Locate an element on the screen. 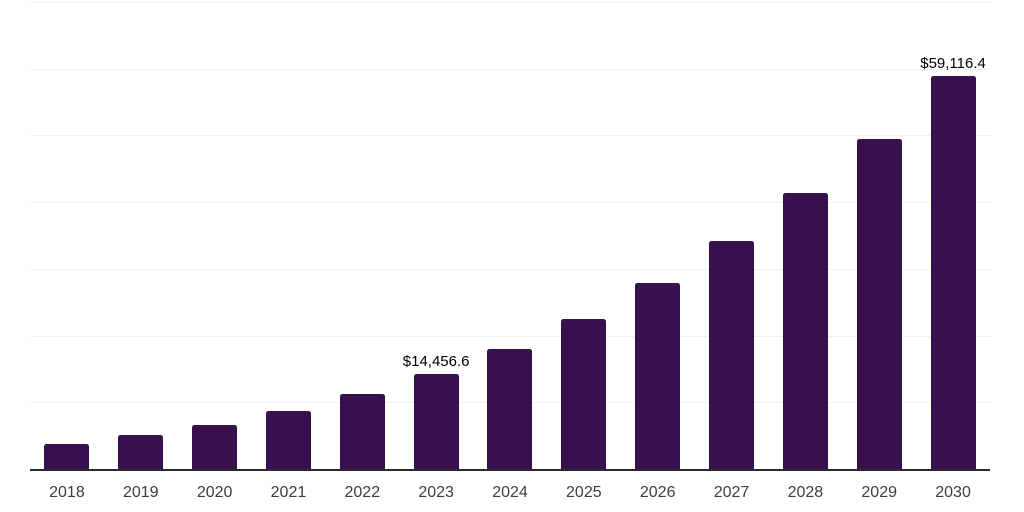  bar-slot-2030: $59,116.4 is located at coordinates (953, 236).